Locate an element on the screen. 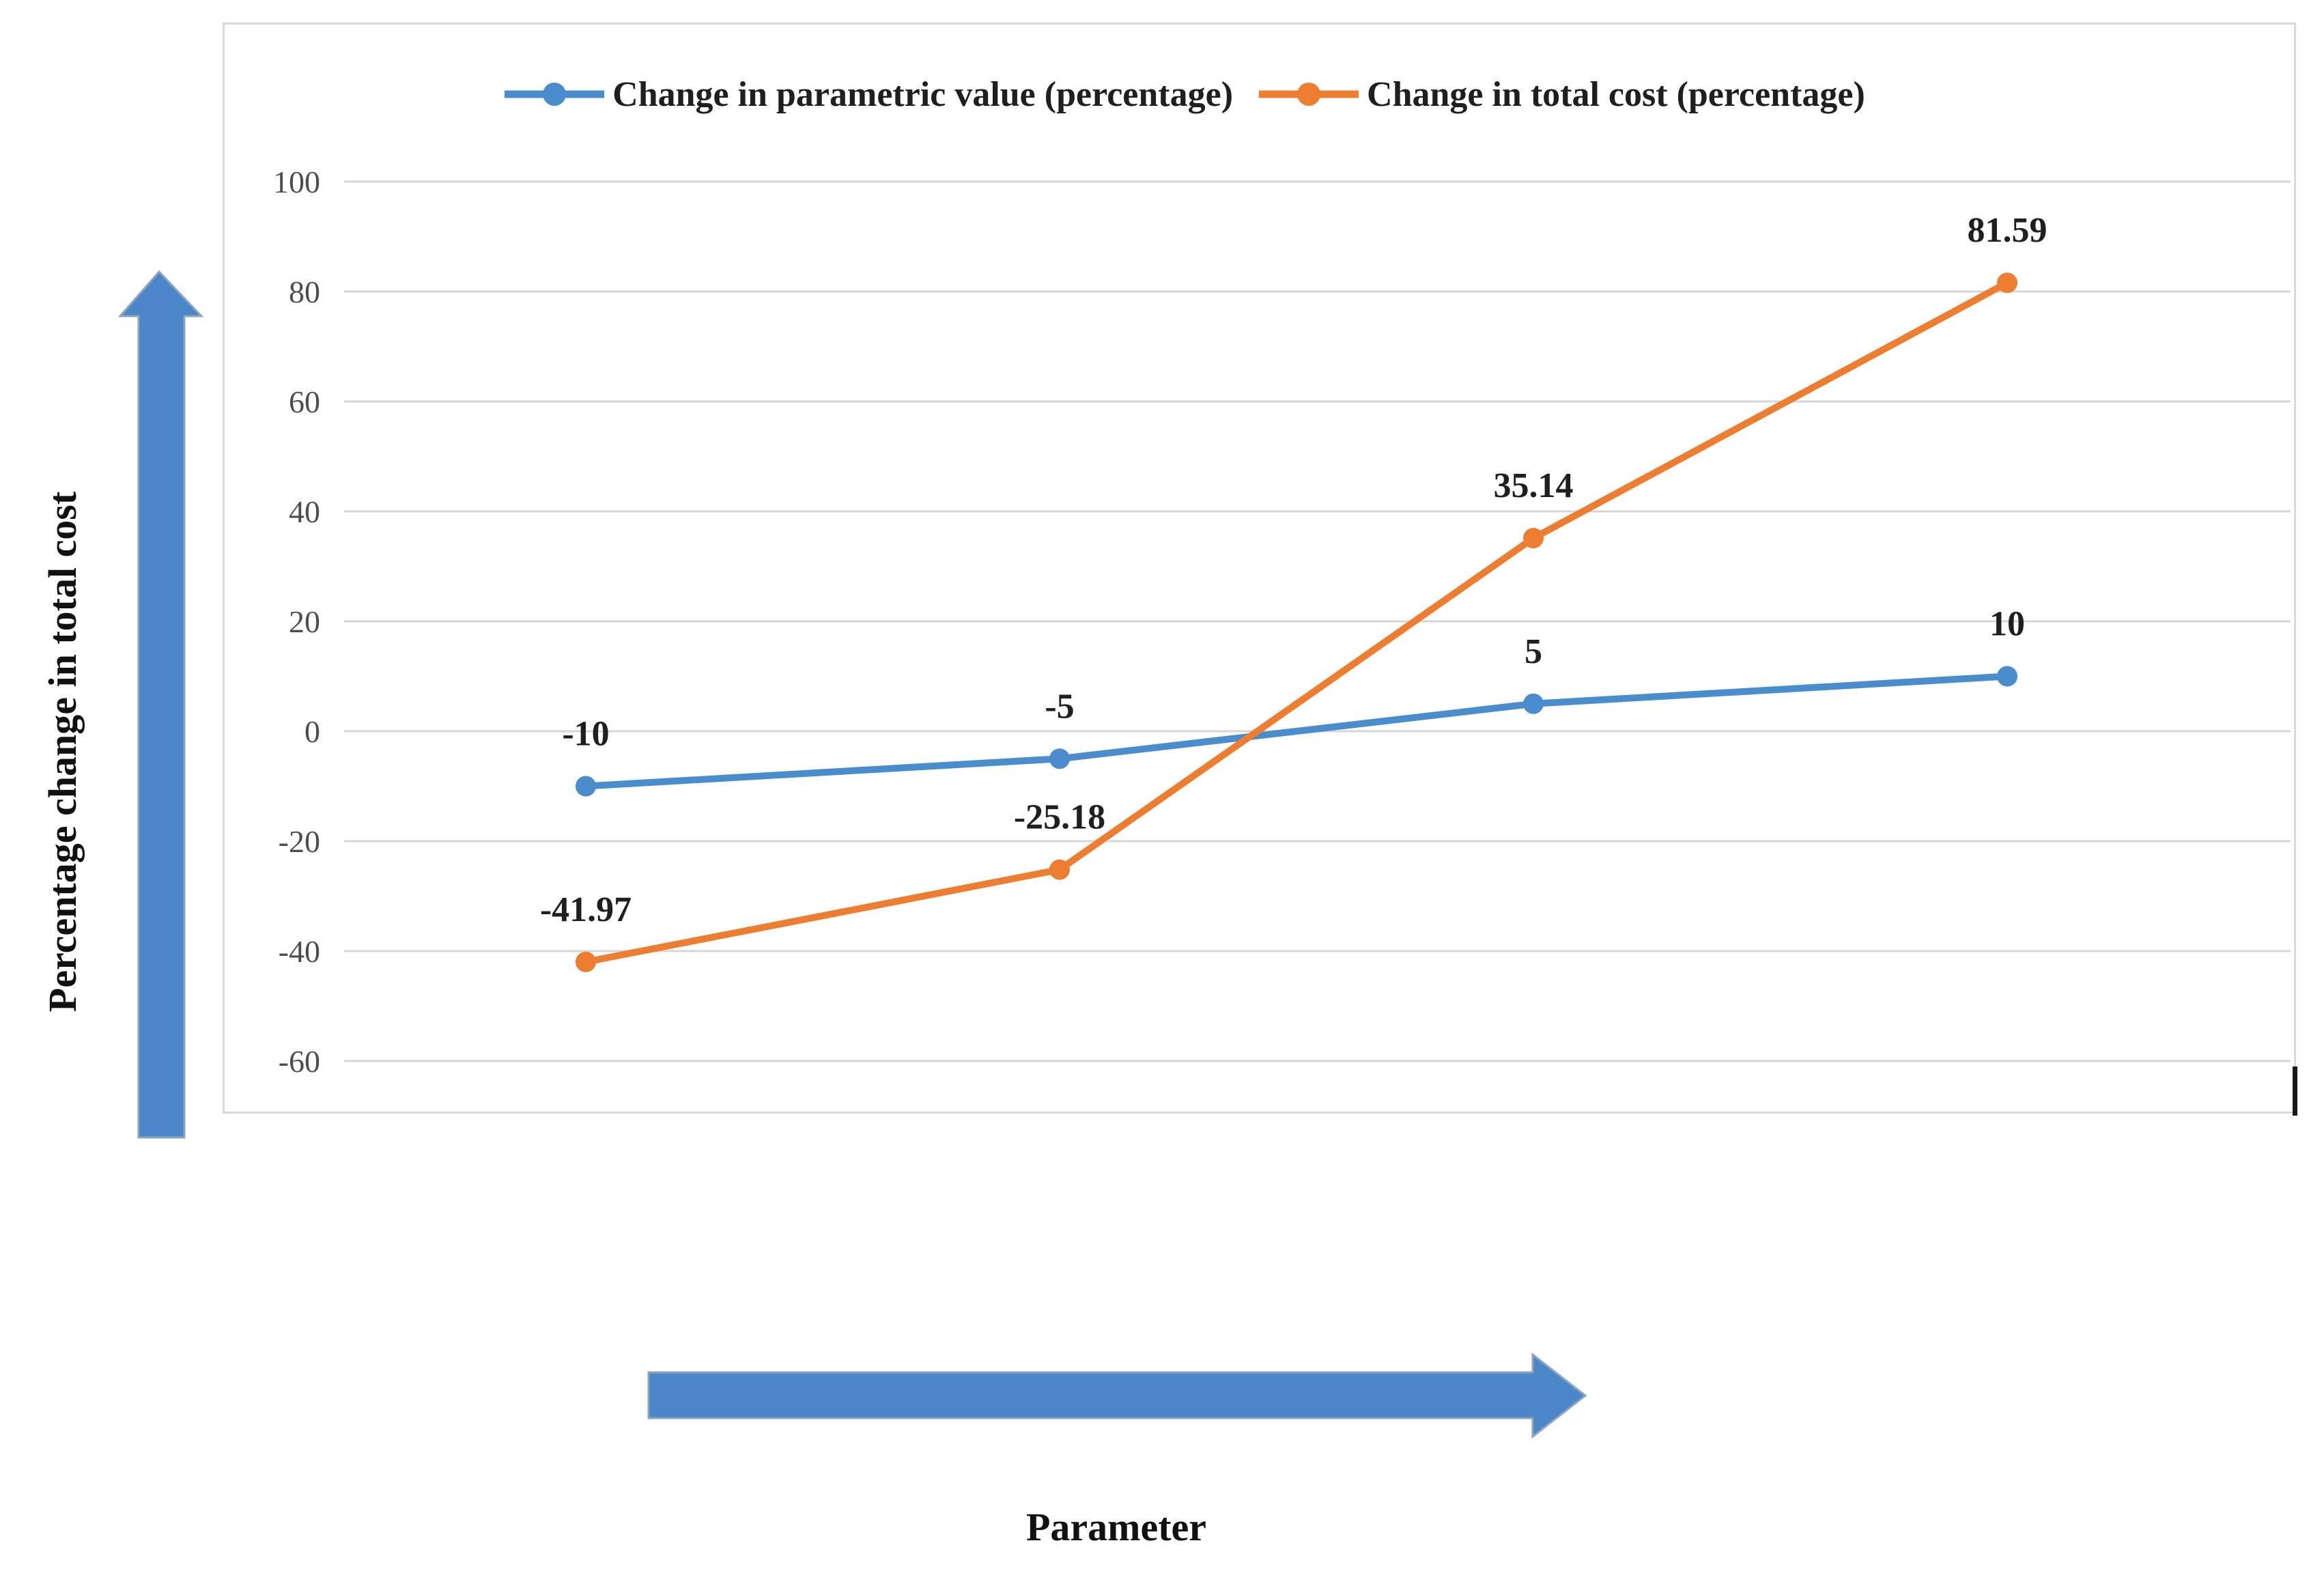 This screenshot has height=1584, width=2324. svg-text: 0 is located at coordinates (312, 731).